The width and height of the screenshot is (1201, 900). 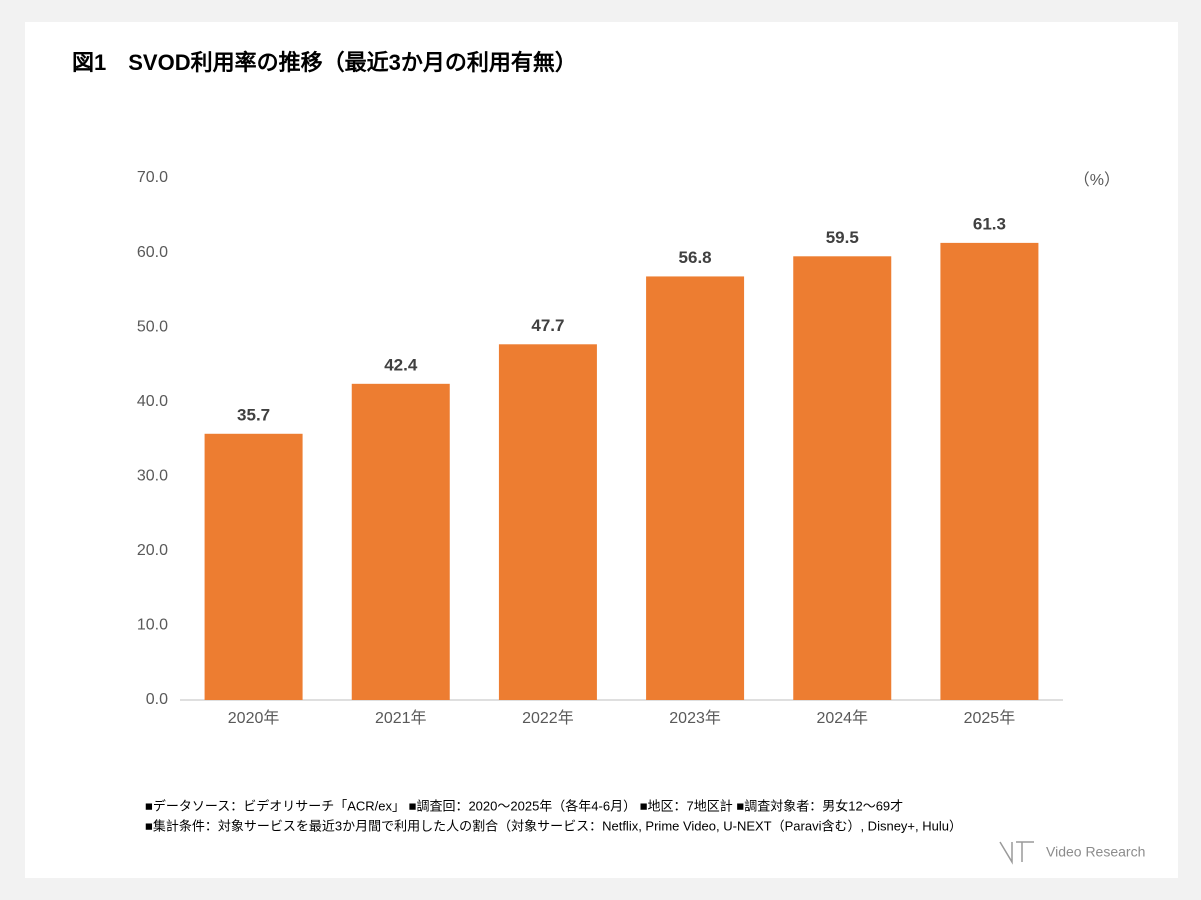 I want to click on logo-text: Video Research, so click(x=1095, y=852).